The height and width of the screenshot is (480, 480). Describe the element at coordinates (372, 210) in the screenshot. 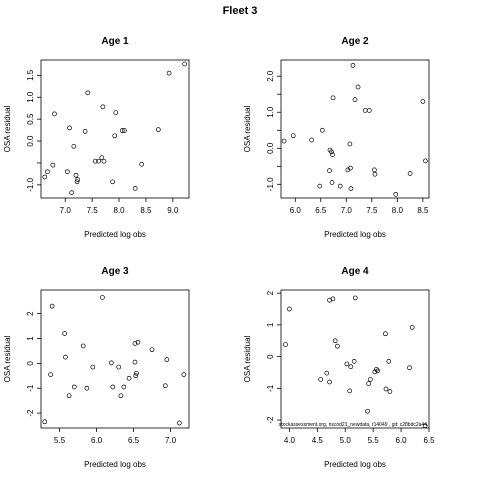

I see `x-tick-label: 7.5` at that location.